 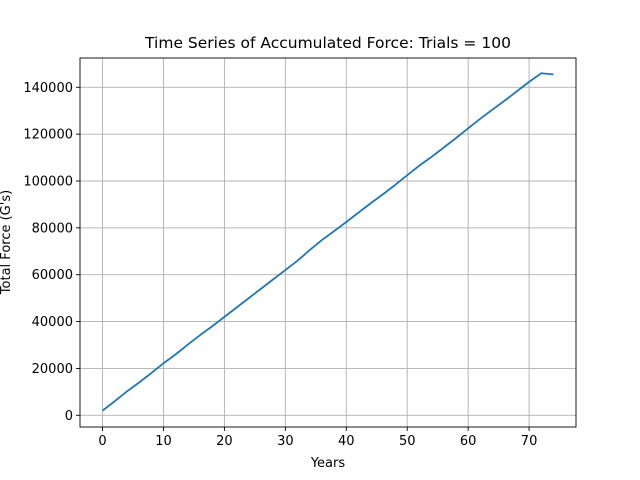 I want to click on y-tick-label: 140000, so click(x=48, y=88).